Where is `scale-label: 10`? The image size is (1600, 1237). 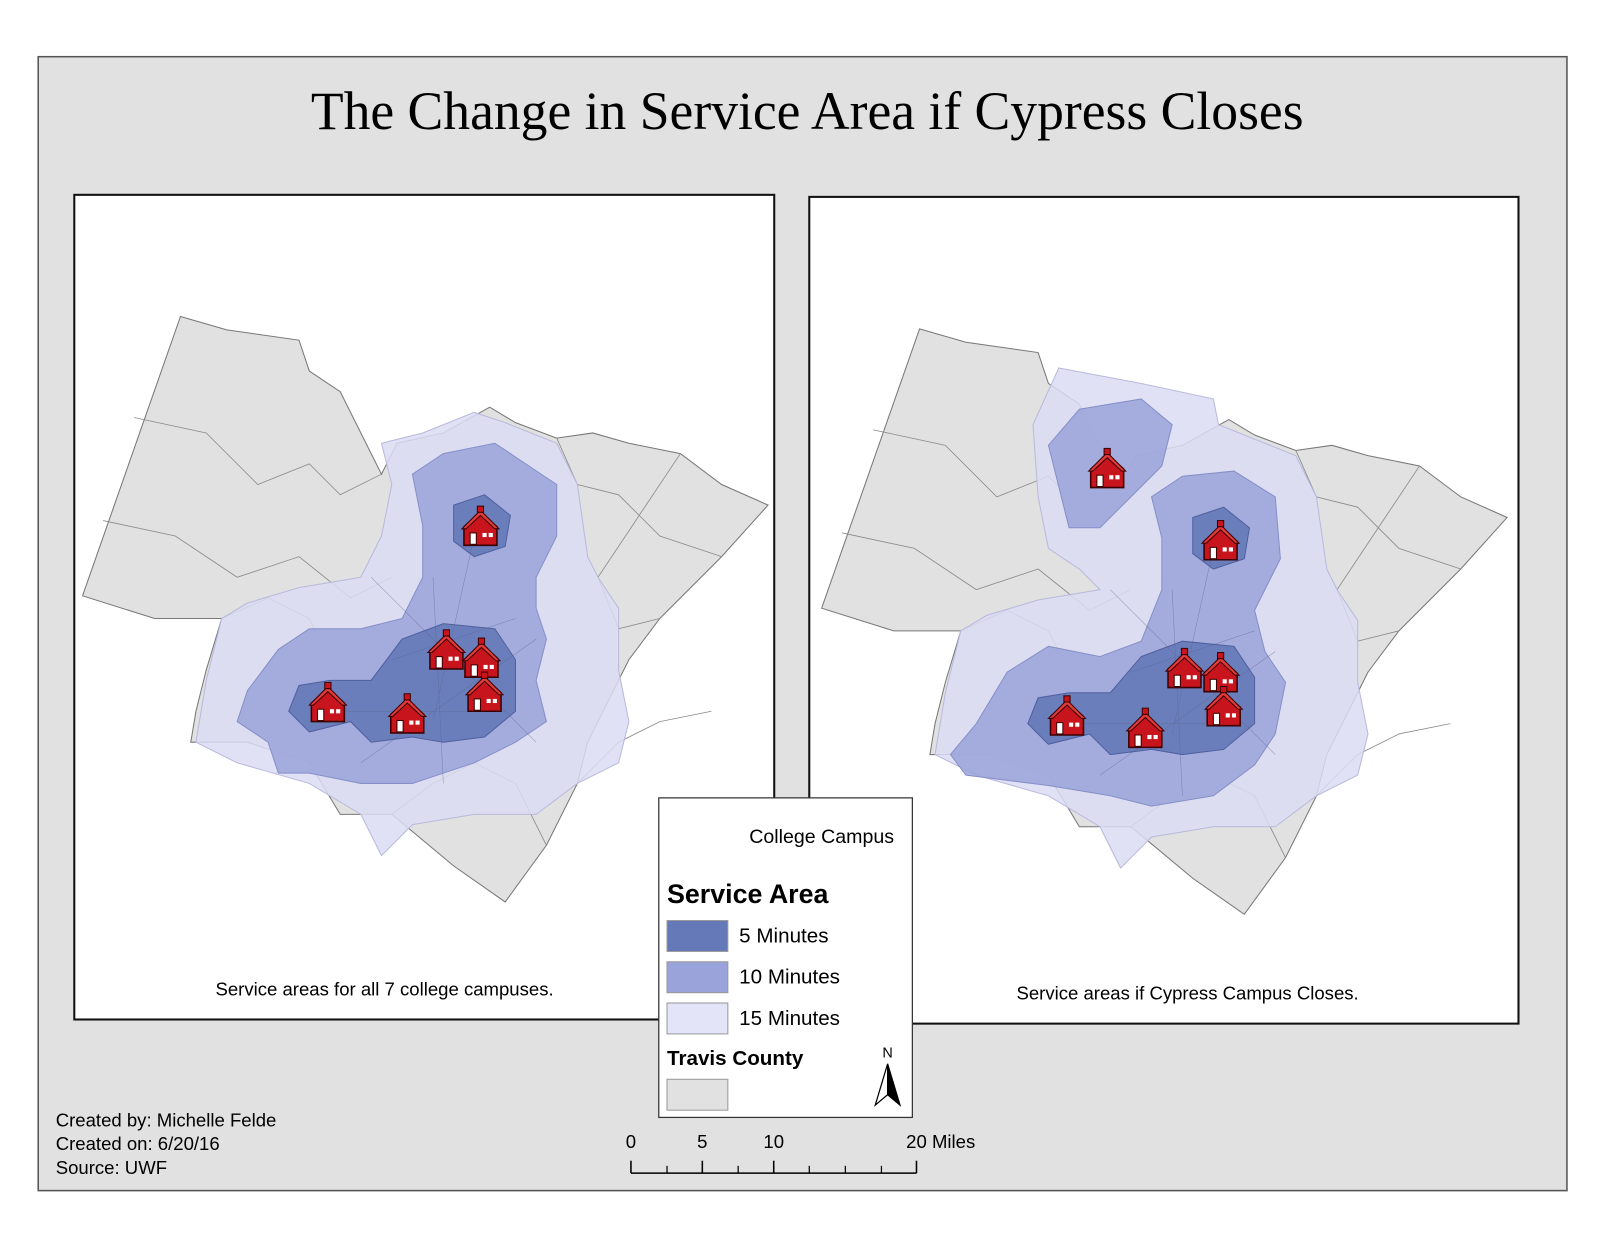 scale-label: 10 is located at coordinates (773, 1141).